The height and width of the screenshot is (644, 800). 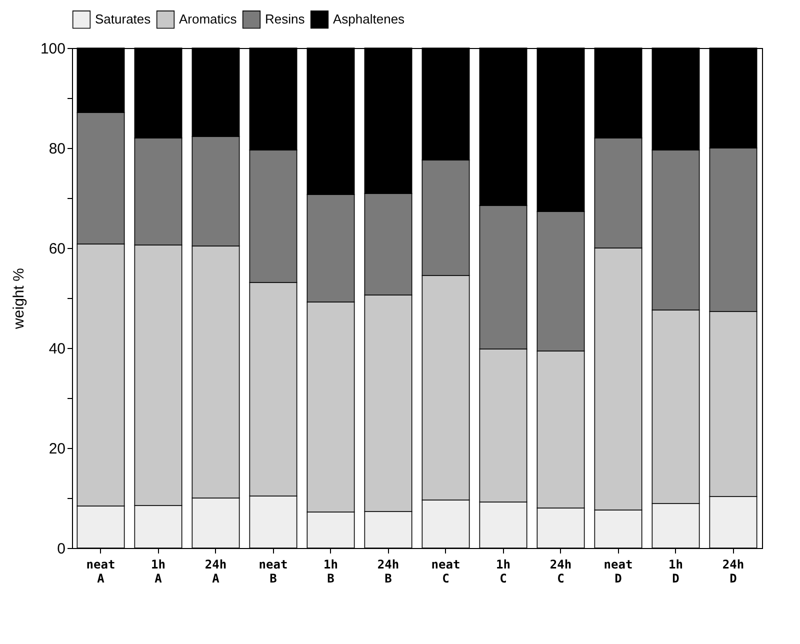 What do you see at coordinates (19, 299) in the screenshot?
I see `y-axis-title: weight %` at bounding box center [19, 299].